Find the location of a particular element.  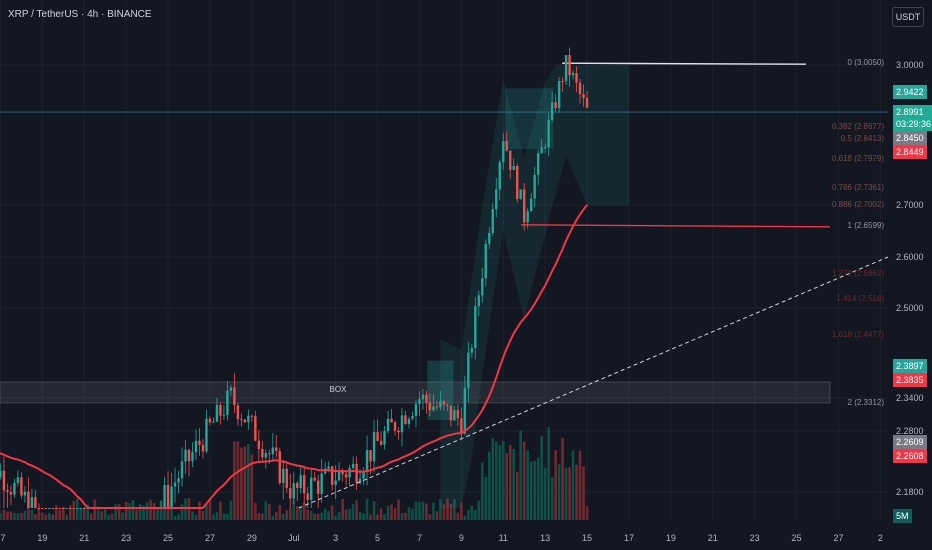

price-badge-value: 2.8991 is located at coordinates (910, 112).